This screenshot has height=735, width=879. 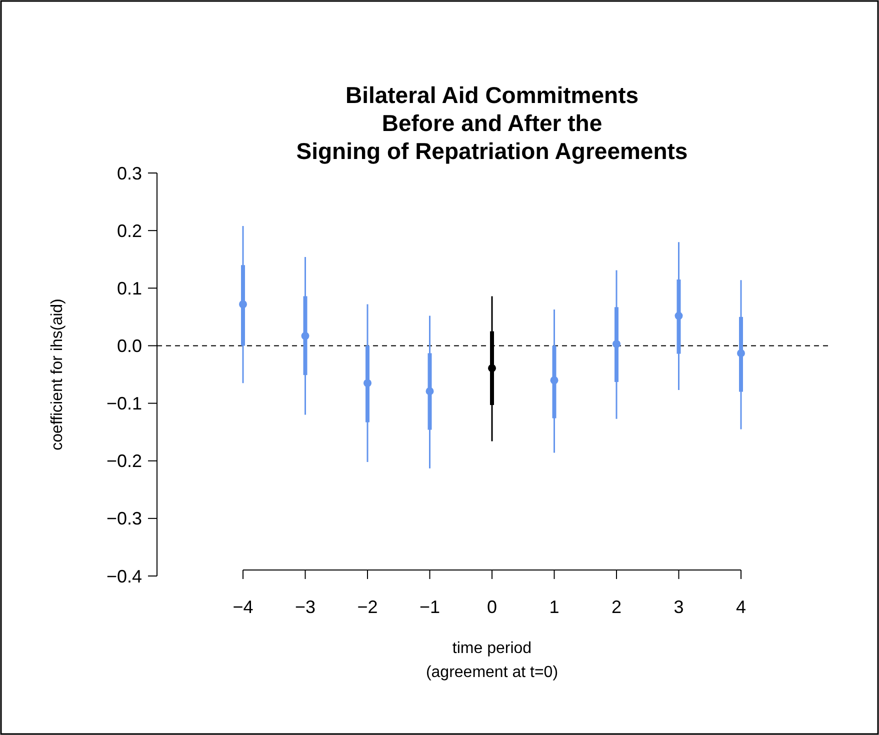 I want to click on chart-title: Bilateral Aid Commitments Before and After the Signing of Repatriation Agreements, so click(x=492, y=123).